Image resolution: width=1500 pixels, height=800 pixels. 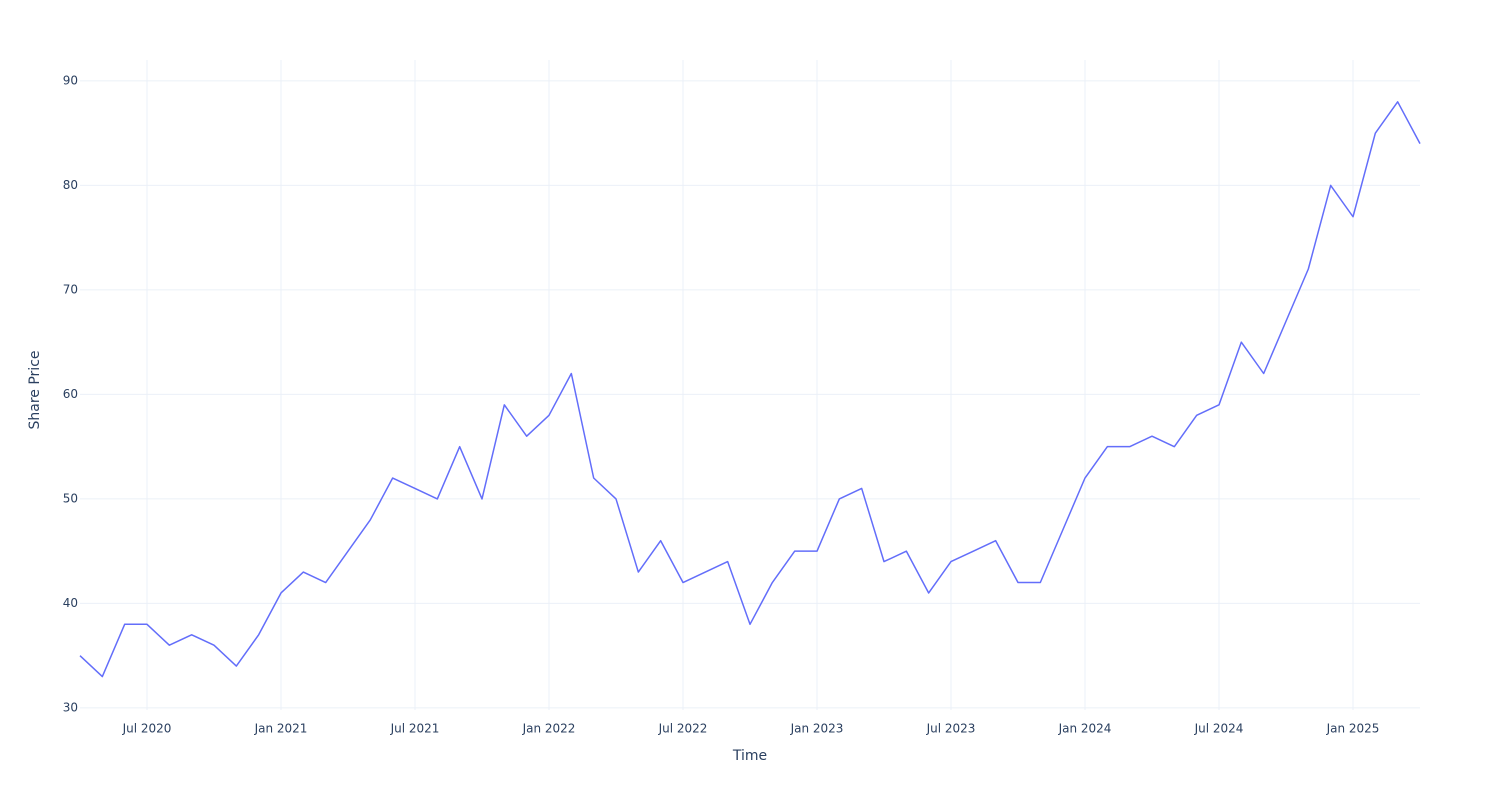 I want to click on y-axis-title: Share Price, so click(x=35, y=389).